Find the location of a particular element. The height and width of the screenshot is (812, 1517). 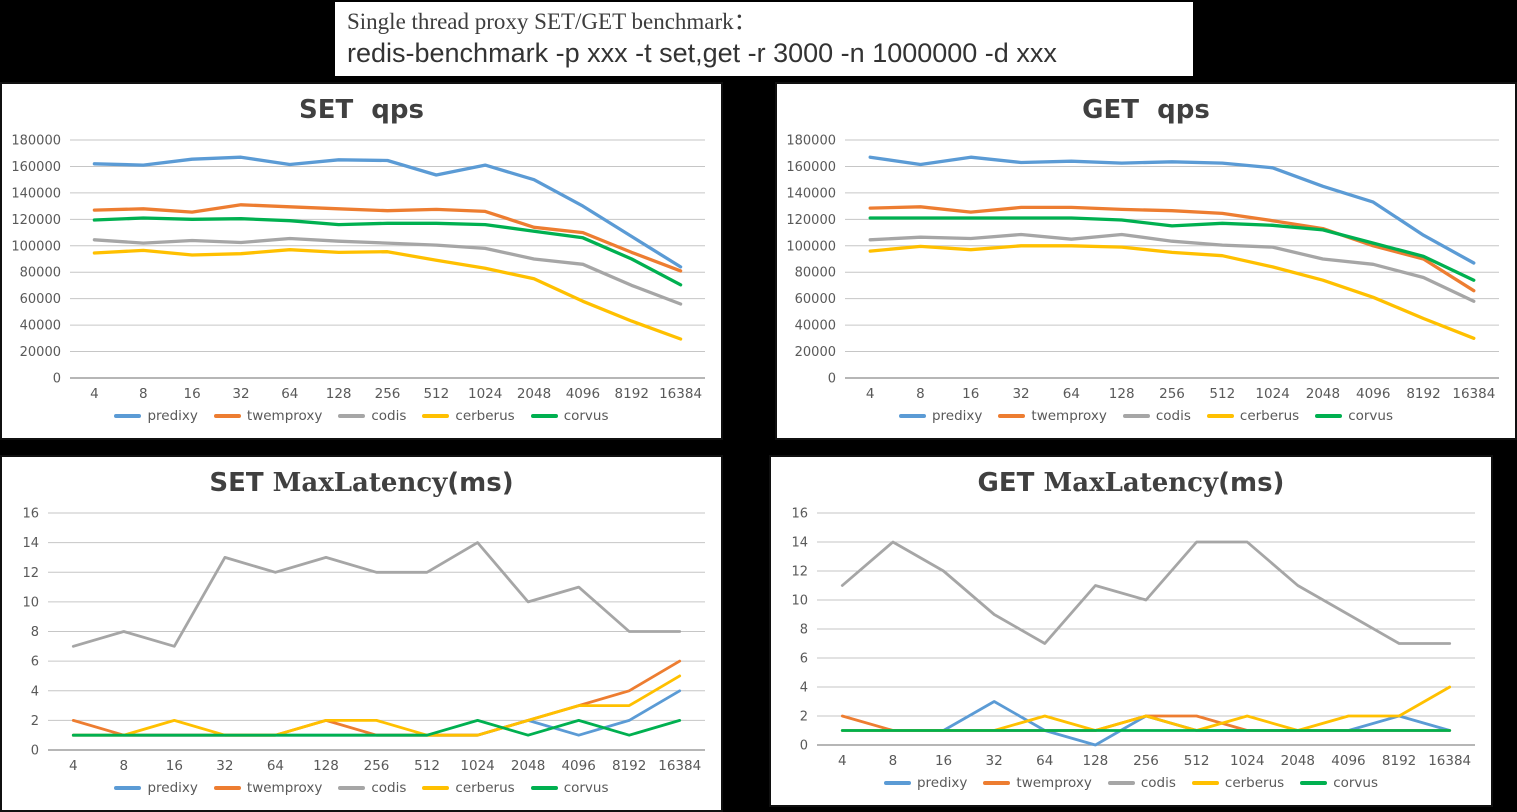

chart-legend-get-qps: predixy twemproxy codis cerberus corvus is located at coordinates (1146, 423).